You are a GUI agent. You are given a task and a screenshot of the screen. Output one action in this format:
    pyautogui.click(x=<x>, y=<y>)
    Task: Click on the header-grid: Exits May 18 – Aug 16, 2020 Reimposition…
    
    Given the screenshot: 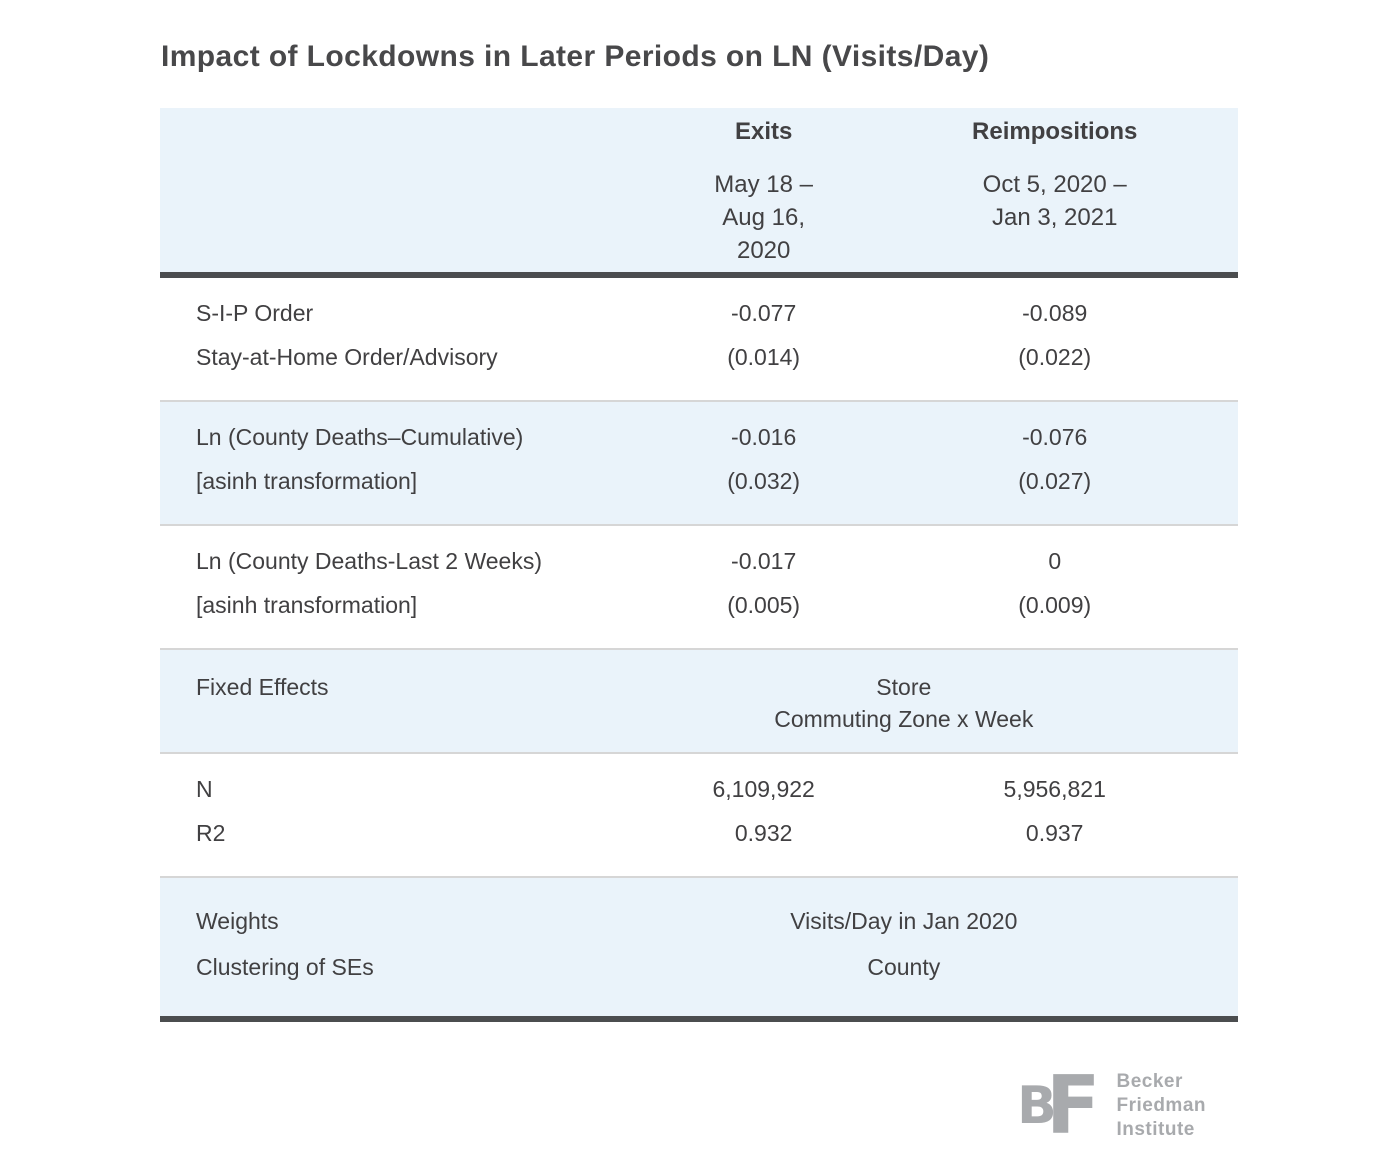 What is the action you would take?
    pyautogui.click(x=699, y=192)
    